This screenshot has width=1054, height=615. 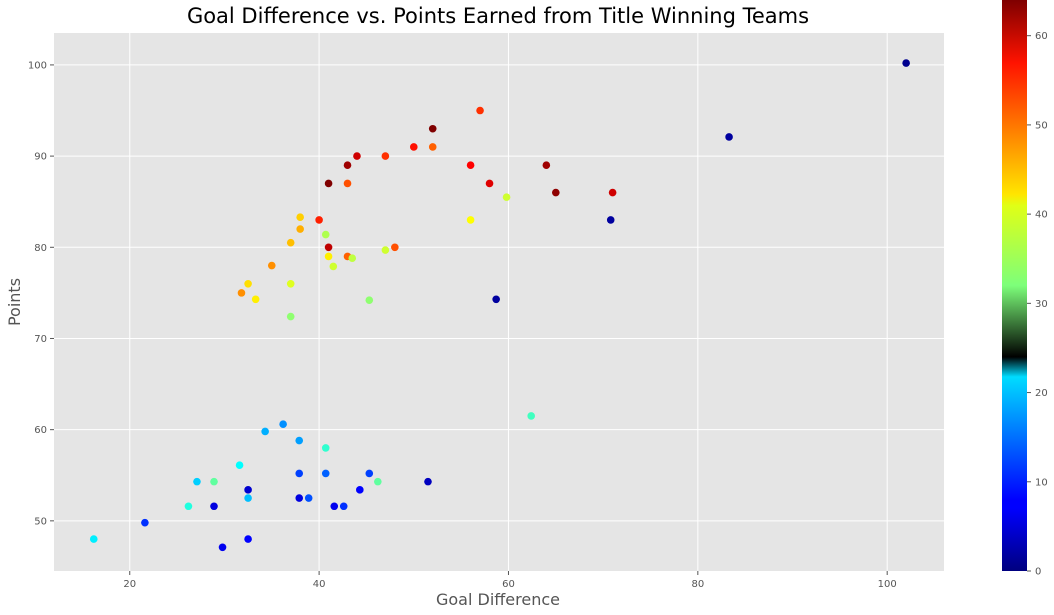 What do you see at coordinates (508, 584) in the screenshot?
I see `x-tick-label-2: 60` at bounding box center [508, 584].